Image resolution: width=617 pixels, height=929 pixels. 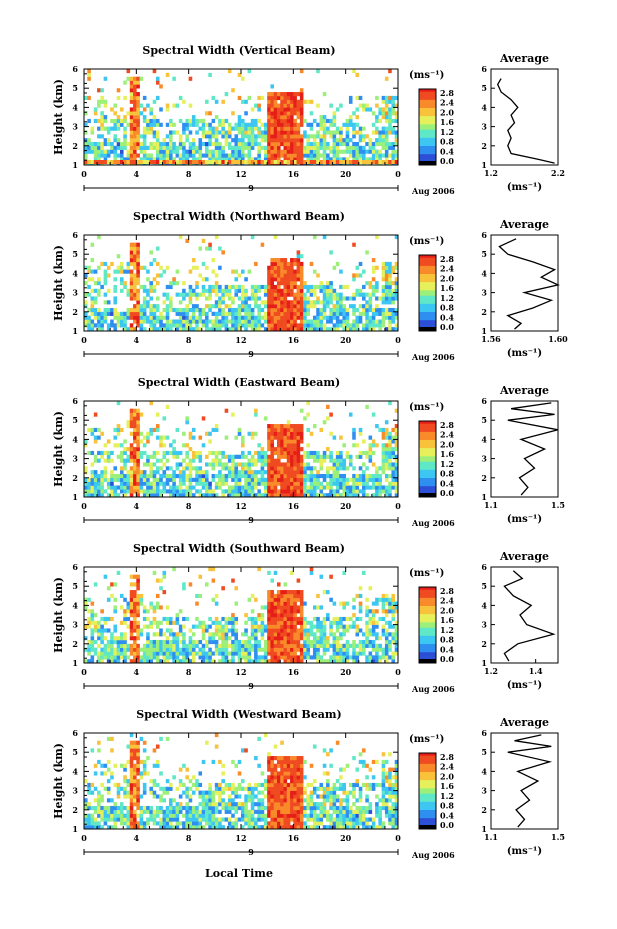 What do you see at coordinates (427, 115) in the screenshot?
I see `colorbar-segment` at bounding box center [427, 115].